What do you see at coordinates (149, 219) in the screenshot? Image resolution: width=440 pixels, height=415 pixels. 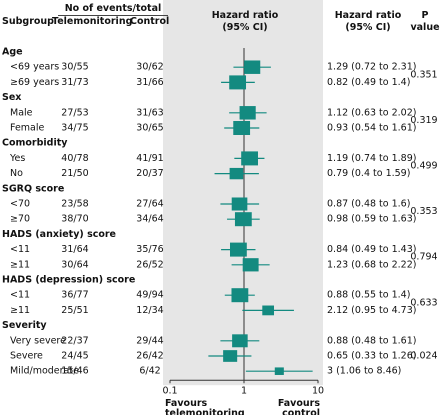 I see `control-events: 34/64` at bounding box center [149, 219].